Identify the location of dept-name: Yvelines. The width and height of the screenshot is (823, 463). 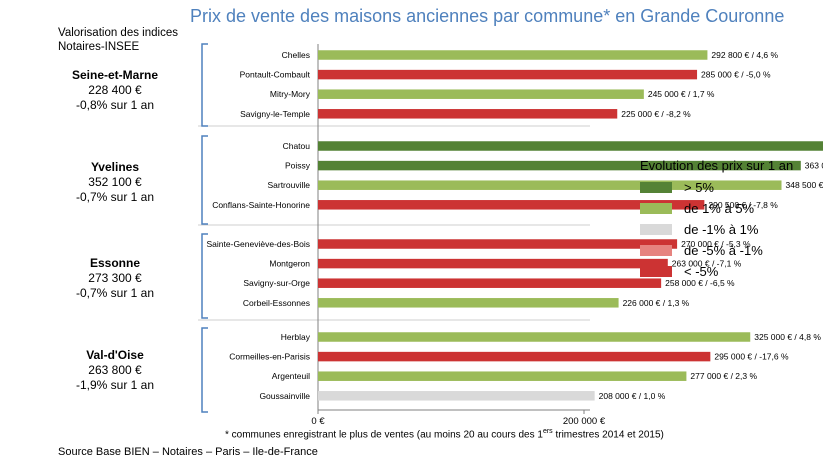
(115, 167).